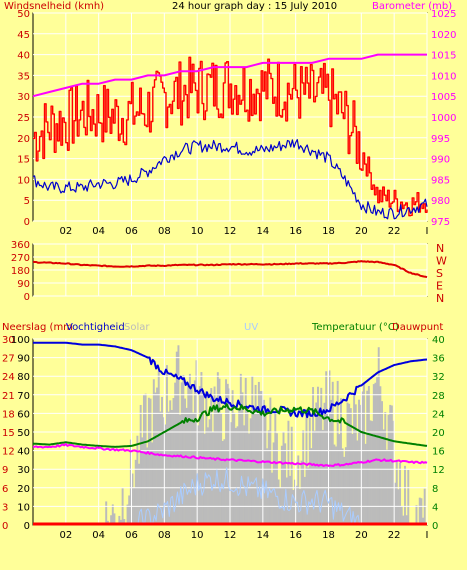 The image size is (467, 570). Describe the element at coordinates (23, 97) in the screenshot. I see `y-tick-label-left: 30` at that location.